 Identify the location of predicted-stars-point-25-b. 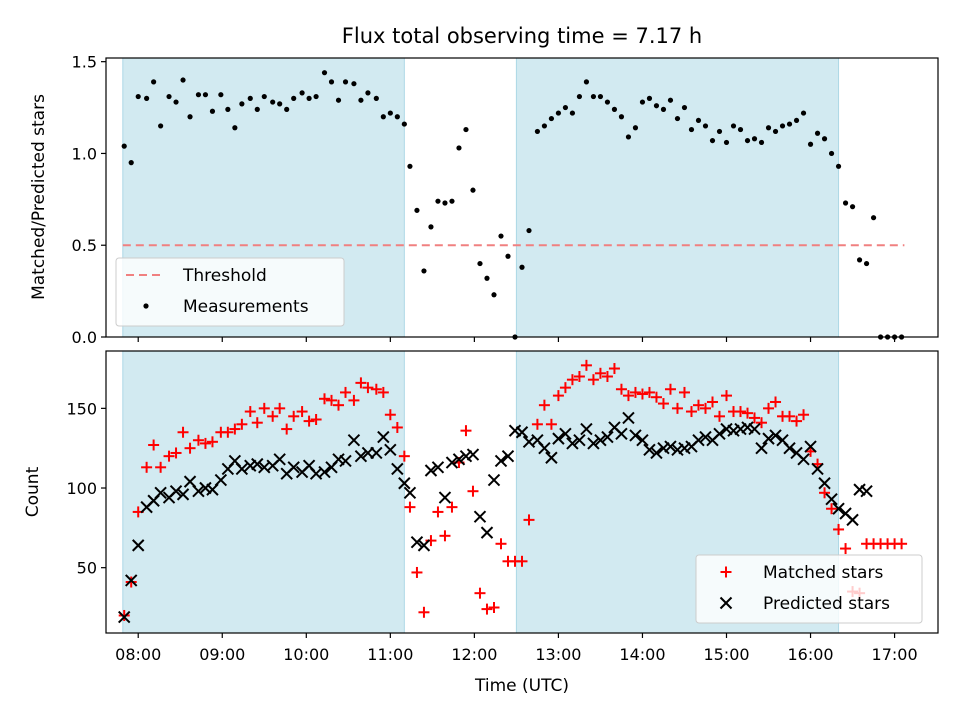
(309, 465).